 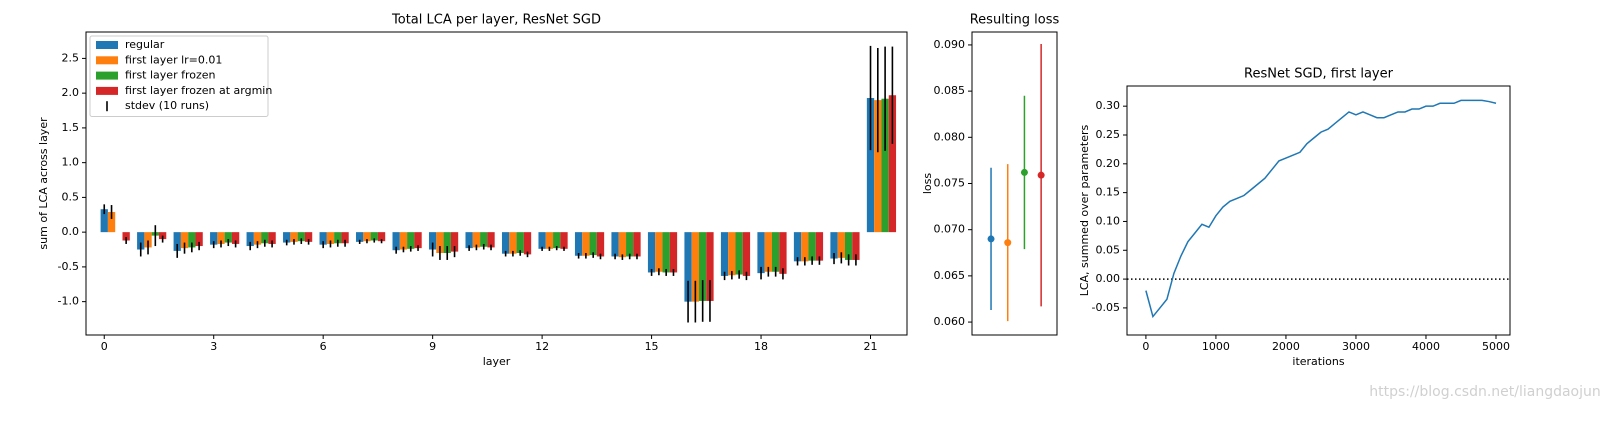 What do you see at coordinates (1496, 346) in the screenshot?
I see `x-tick-label: 5000` at bounding box center [1496, 346].